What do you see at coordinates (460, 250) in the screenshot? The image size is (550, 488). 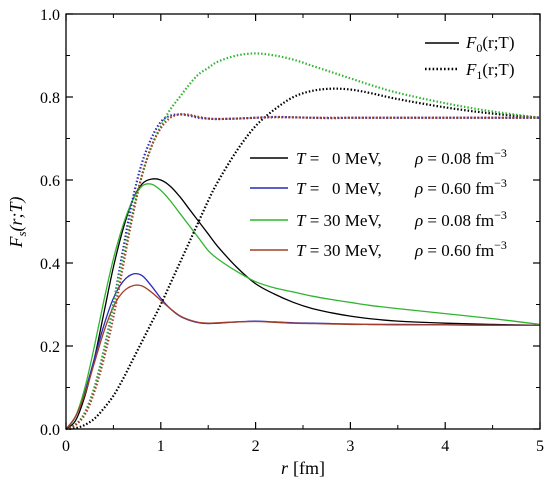 I see `legend-series-3-rho-value: = 0.60 fm` at bounding box center [460, 250].